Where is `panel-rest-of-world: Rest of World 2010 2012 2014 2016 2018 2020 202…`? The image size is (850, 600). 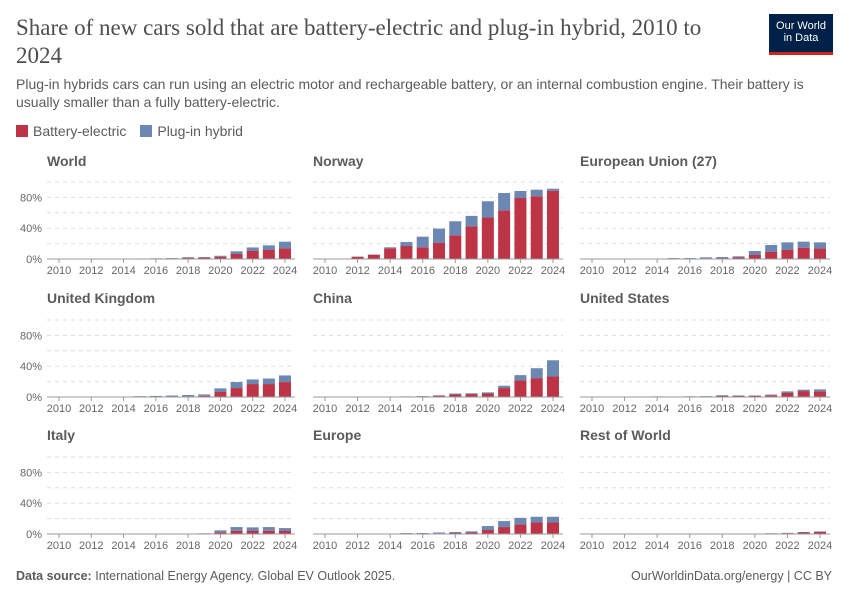
panel-rest-of-world: Rest of World 2010 2012 2014 2016 2018 2020 202… is located at coordinates (706, 489).